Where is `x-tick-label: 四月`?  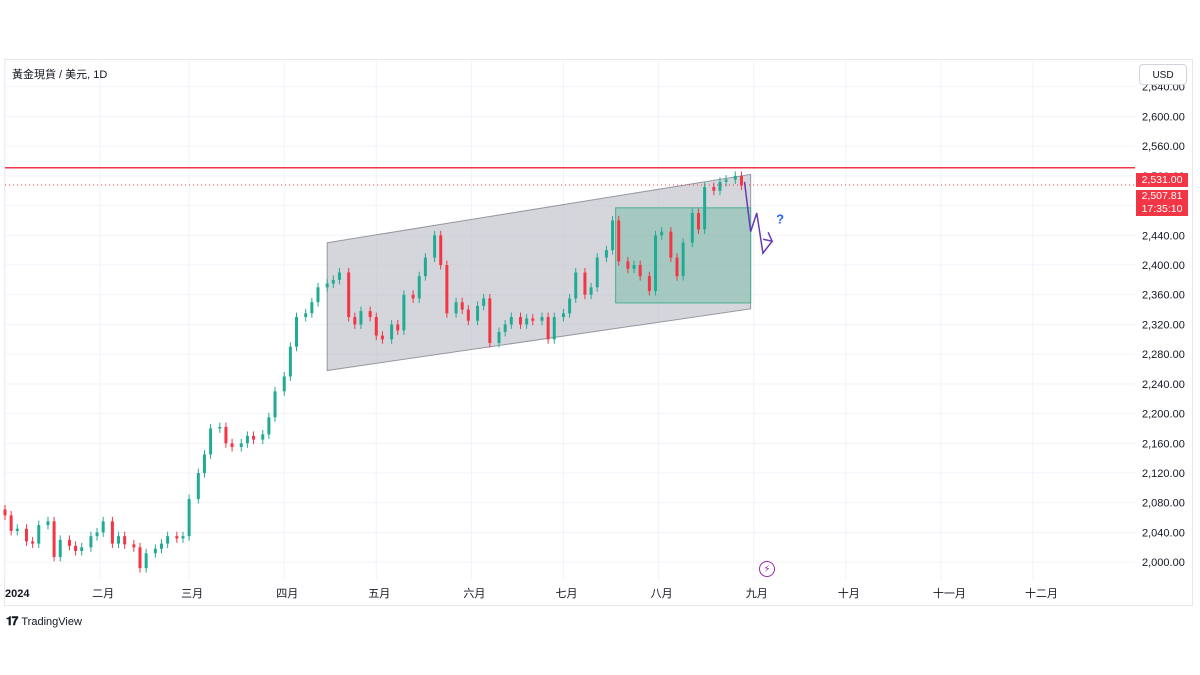
x-tick-label: 四月 is located at coordinates (287, 594).